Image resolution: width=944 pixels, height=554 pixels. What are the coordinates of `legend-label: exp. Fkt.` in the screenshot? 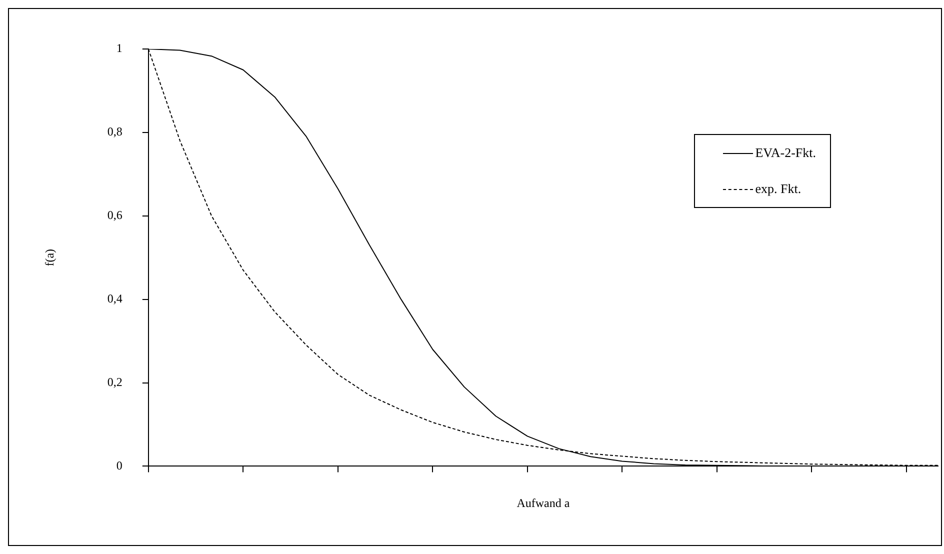 It's located at (778, 189).